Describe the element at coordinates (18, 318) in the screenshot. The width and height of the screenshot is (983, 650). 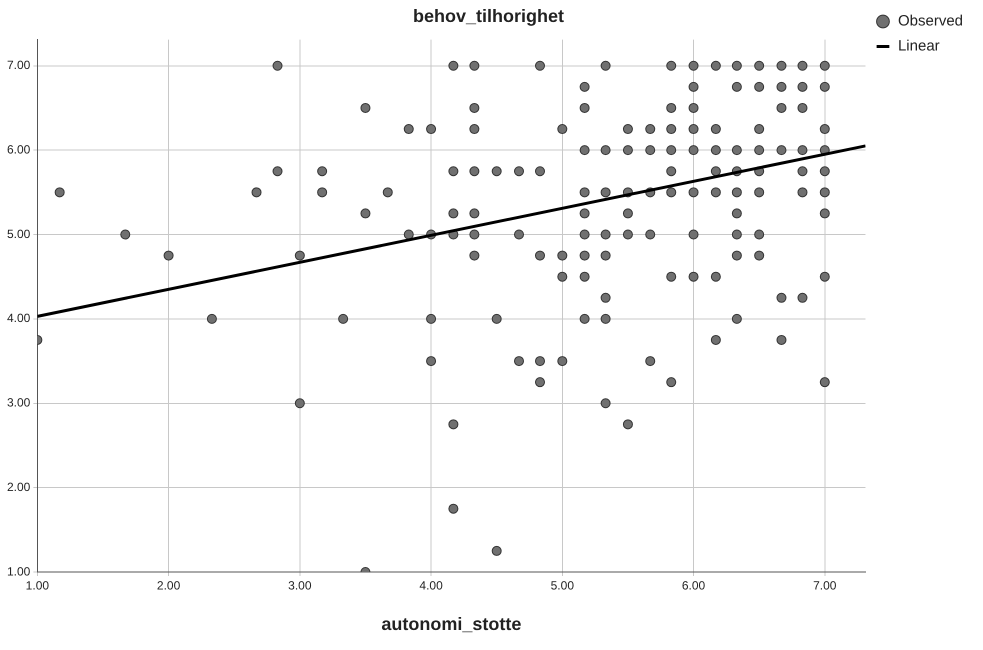
I see `y-tick-label: 4.00` at that location.